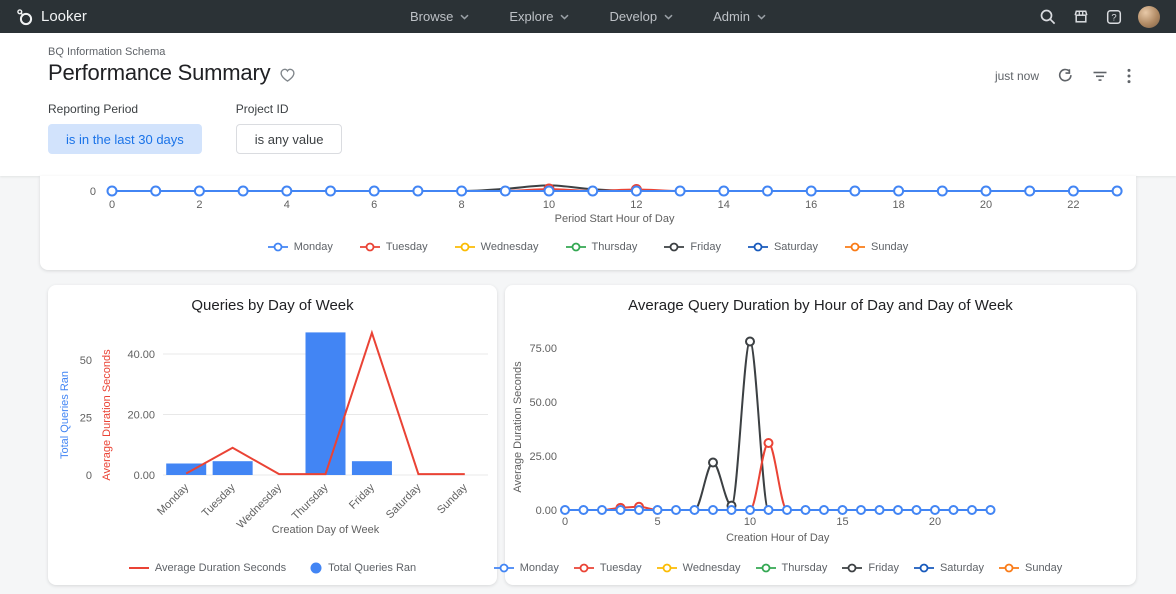 The height and width of the screenshot is (594, 1176). I want to click on nav-item-develop: Develop, so click(641, 16).